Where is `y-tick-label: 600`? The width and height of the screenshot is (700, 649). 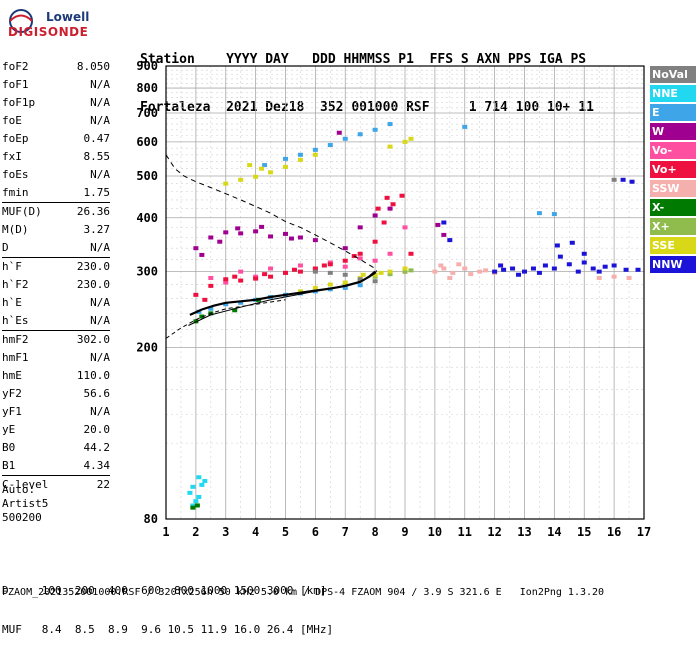
y-tick-label: 600 is located at coordinates (147, 142).